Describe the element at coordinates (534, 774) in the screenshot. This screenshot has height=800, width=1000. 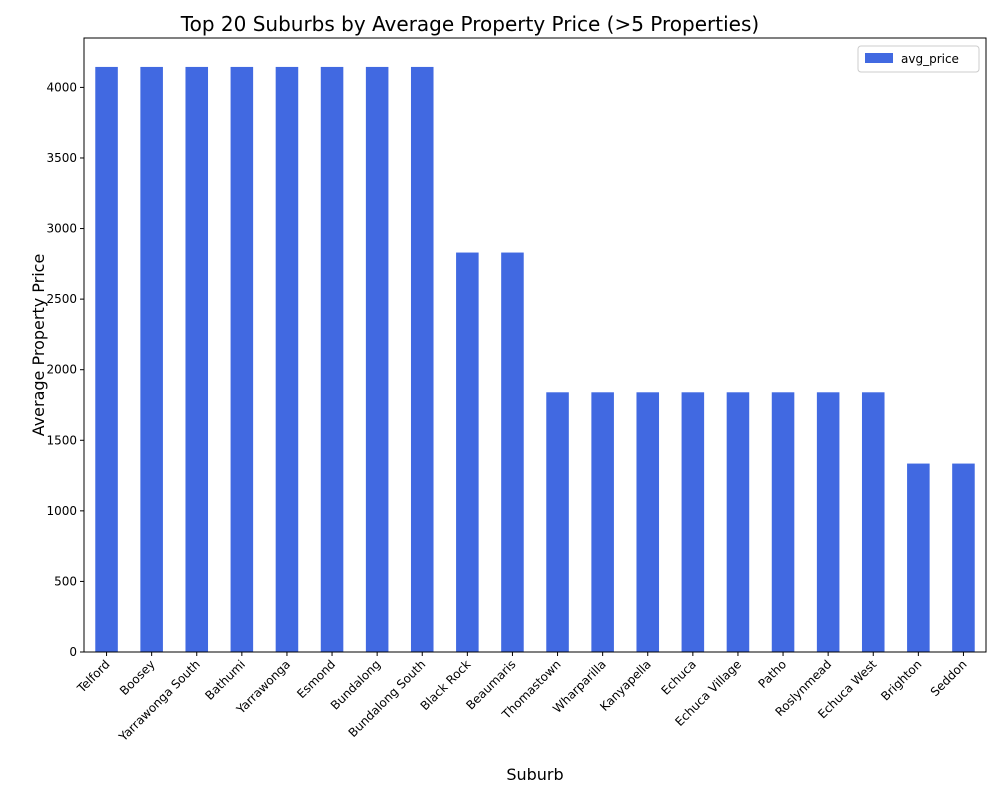
I see `x-axis-title: Suburb` at that location.